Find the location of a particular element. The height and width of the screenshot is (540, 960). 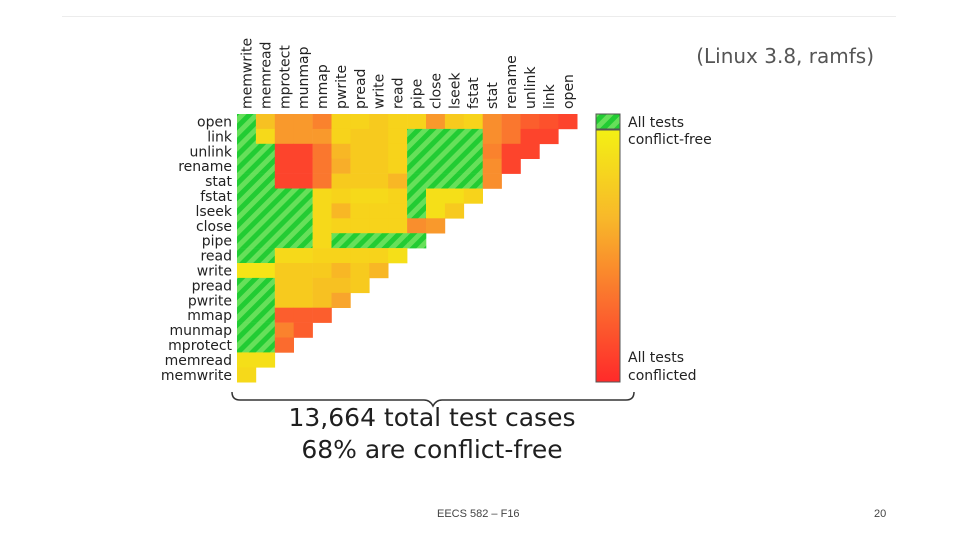

cell-link-unlink is located at coordinates (530, 136).